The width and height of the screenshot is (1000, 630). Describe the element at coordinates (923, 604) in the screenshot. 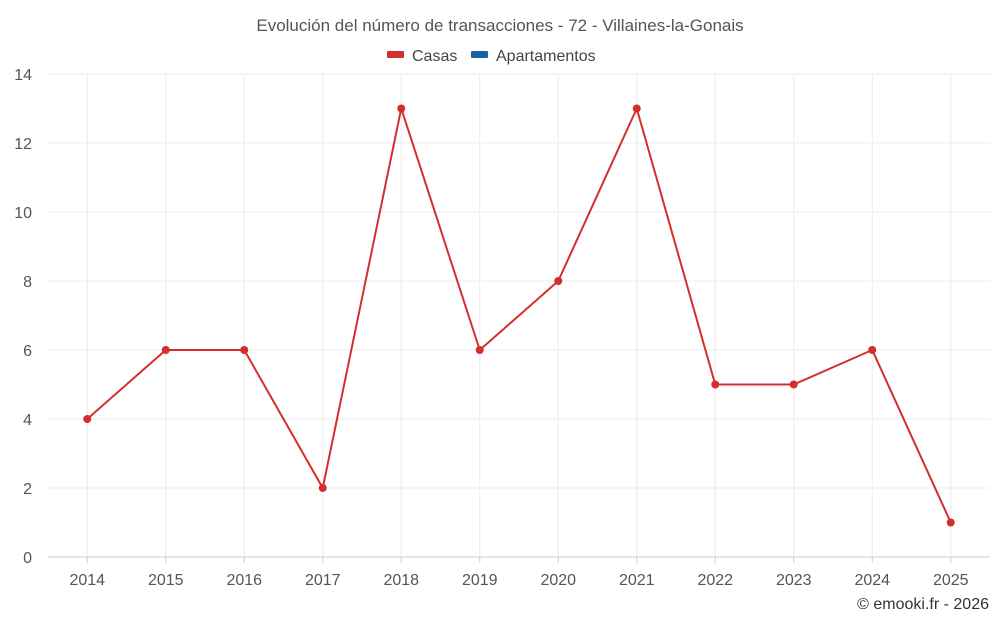

I see `credit-text: © emooki.fr - 2026` at that location.